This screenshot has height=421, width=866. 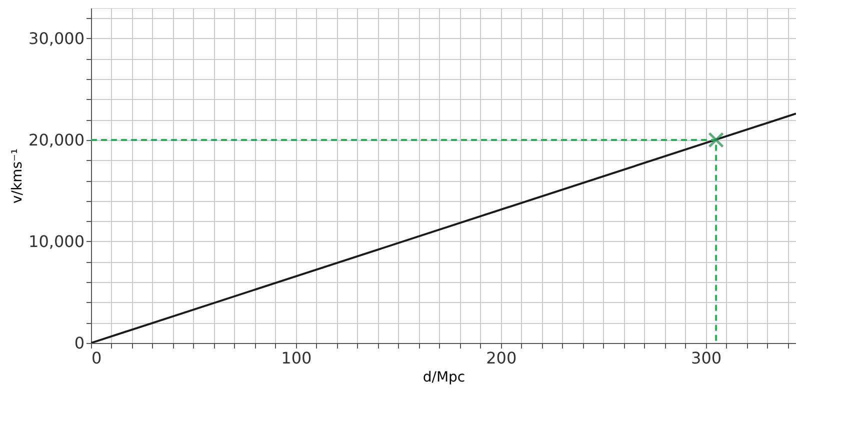 What do you see at coordinates (56, 140) in the screenshot?
I see `y-tick-label: 20,000` at bounding box center [56, 140].